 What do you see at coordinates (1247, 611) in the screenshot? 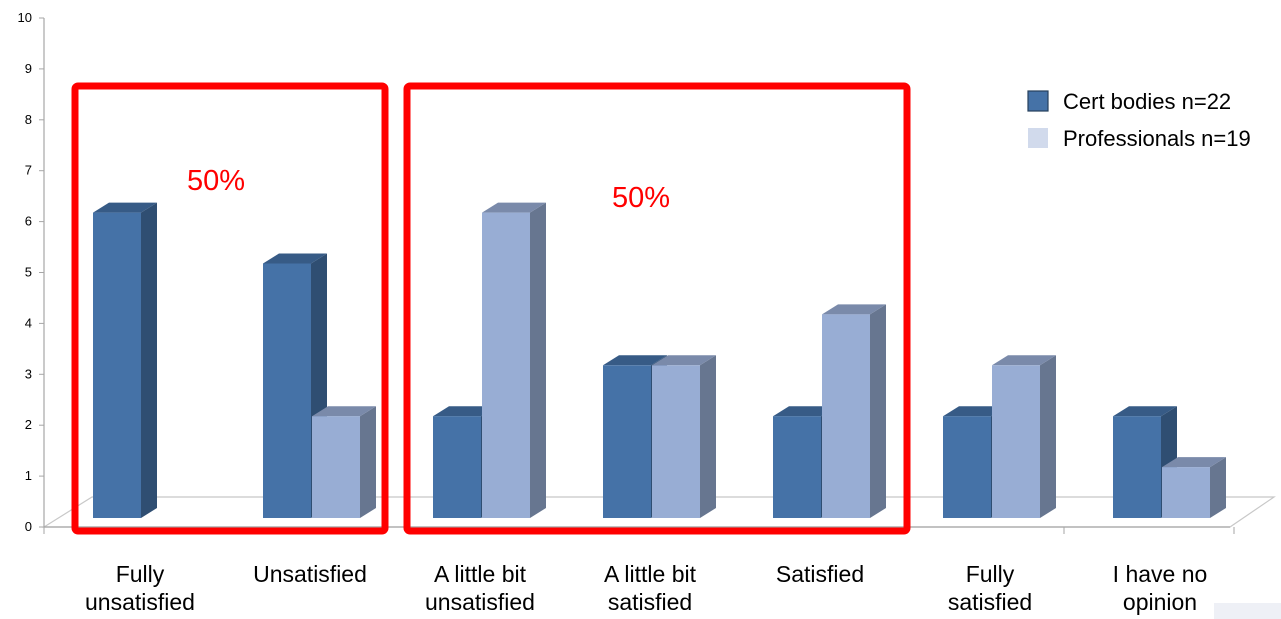
I see `corner-decoration` at bounding box center [1247, 611].